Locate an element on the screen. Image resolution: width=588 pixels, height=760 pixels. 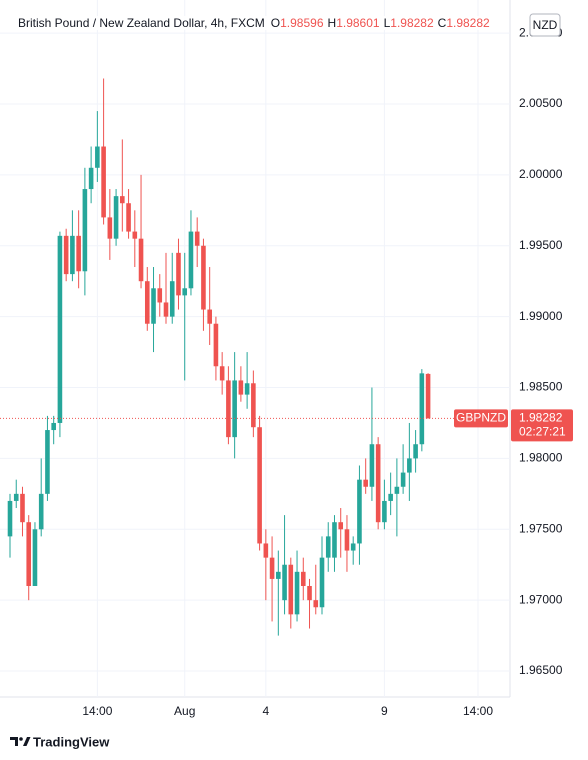
y-tick-label: 1.96500 is located at coordinates (541, 670).